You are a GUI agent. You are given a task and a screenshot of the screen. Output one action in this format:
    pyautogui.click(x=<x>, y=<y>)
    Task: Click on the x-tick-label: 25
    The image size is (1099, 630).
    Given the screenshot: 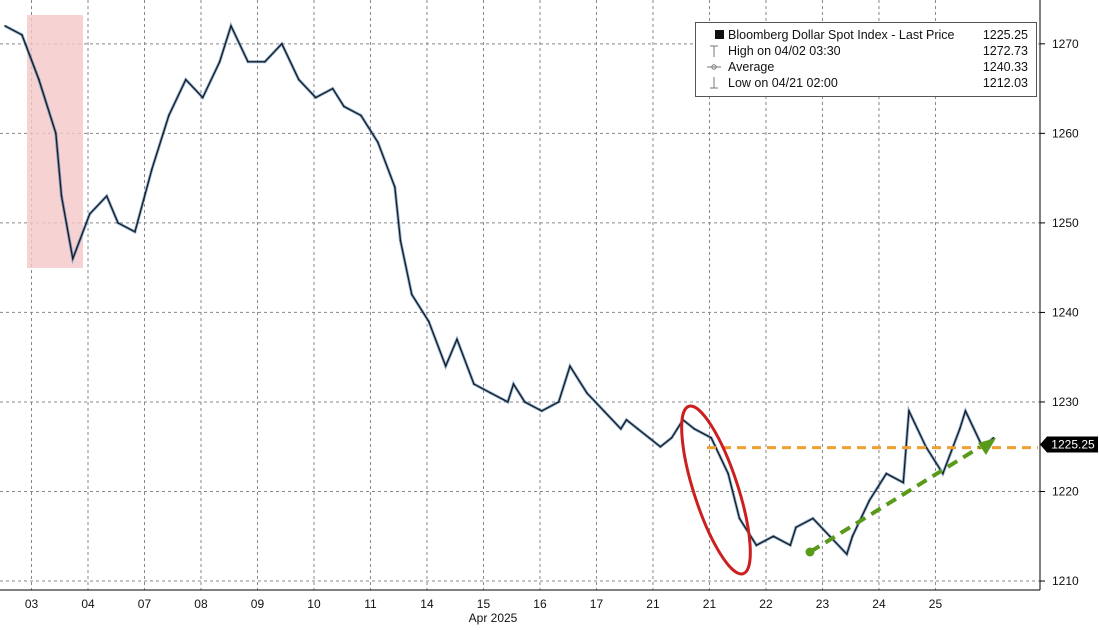 What is the action you would take?
    pyautogui.click(x=936, y=604)
    